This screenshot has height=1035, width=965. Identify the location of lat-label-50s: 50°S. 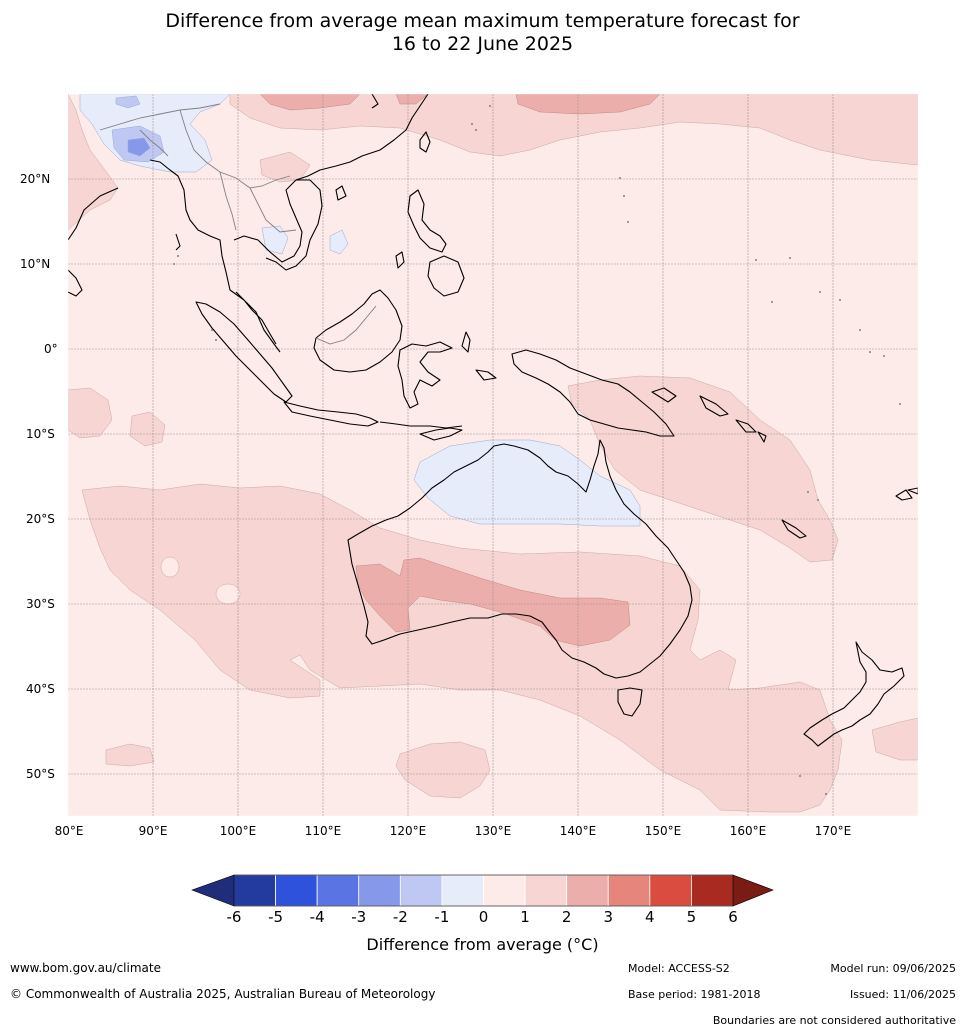
(40, 774).